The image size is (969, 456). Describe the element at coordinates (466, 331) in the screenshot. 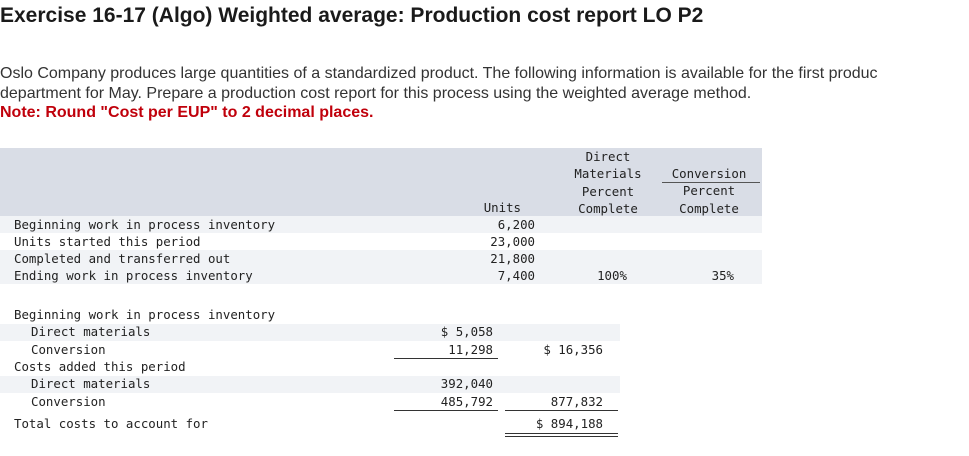

I see `bwip-dm-value: $ 5,058` at that location.